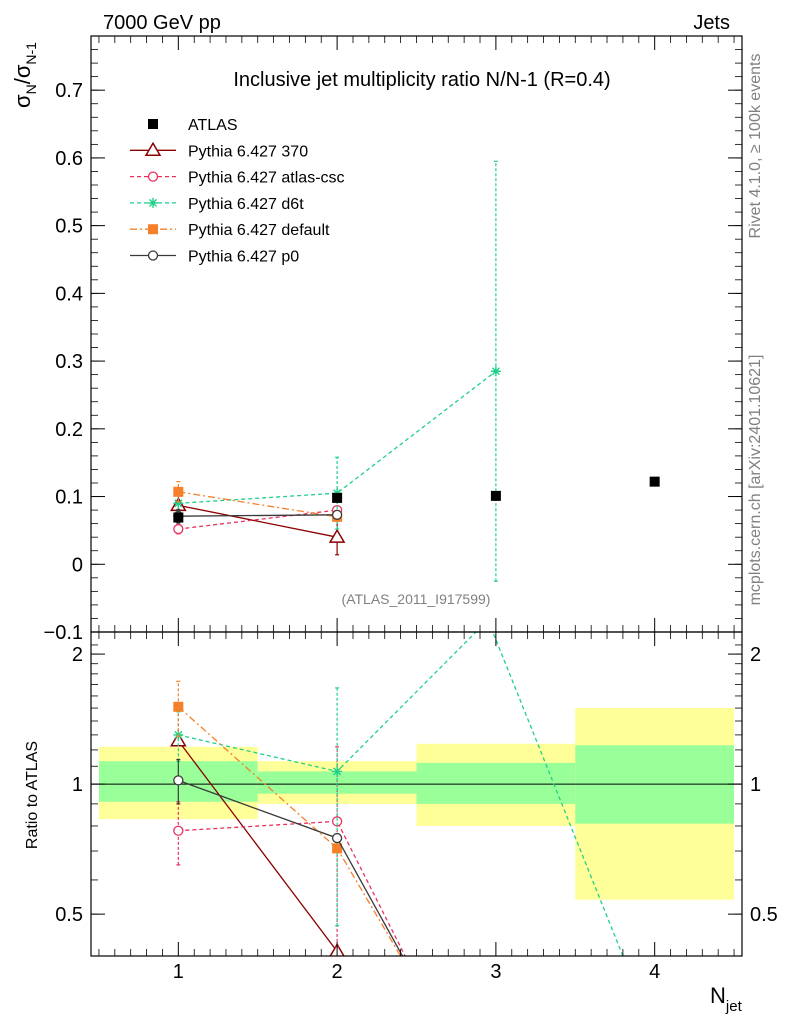  Describe the element at coordinates (32, 795) in the screenshot. I see `bottom-y-axis-label: Ratio to ATLAS` at that location.